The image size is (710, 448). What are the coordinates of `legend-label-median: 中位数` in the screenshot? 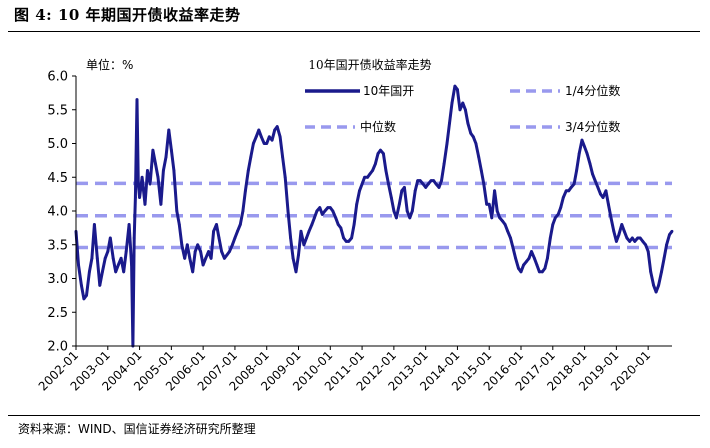 It's located at (378, 126).